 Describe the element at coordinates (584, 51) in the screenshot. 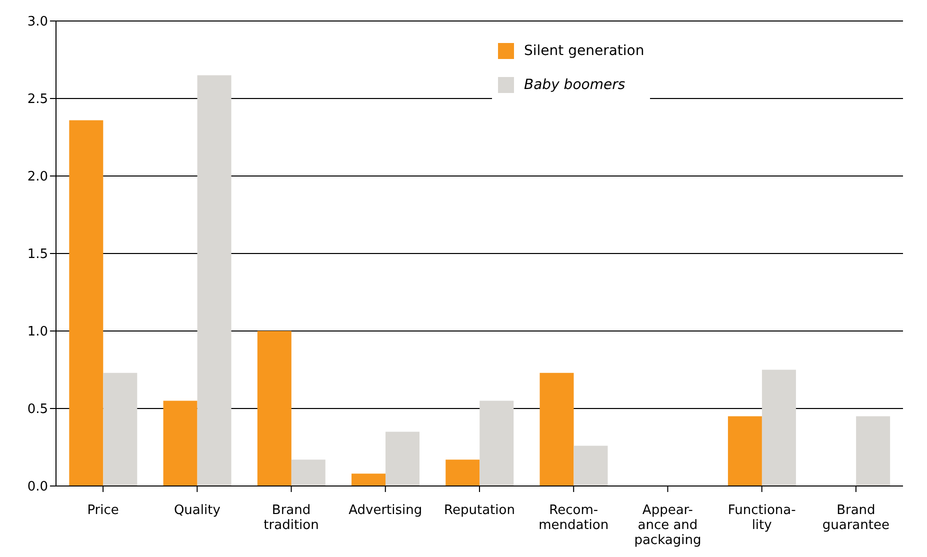

I see `legend-label: Silent generation` at that location.